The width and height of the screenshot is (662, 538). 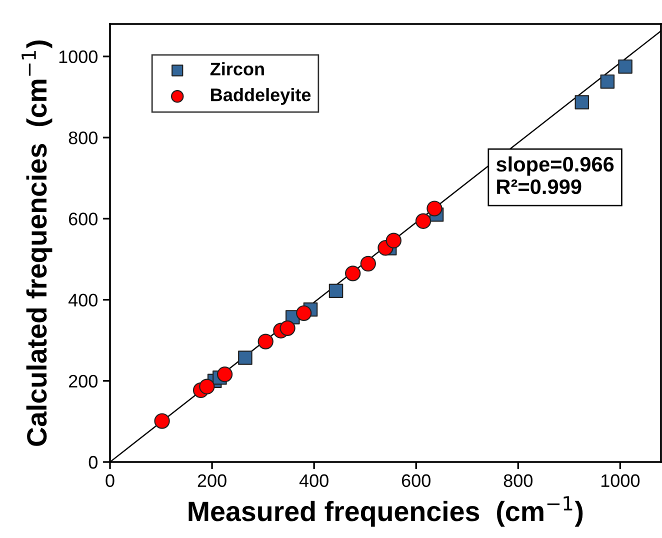 I want to click on y-tick-label: 800, so click(x=83, y=137).